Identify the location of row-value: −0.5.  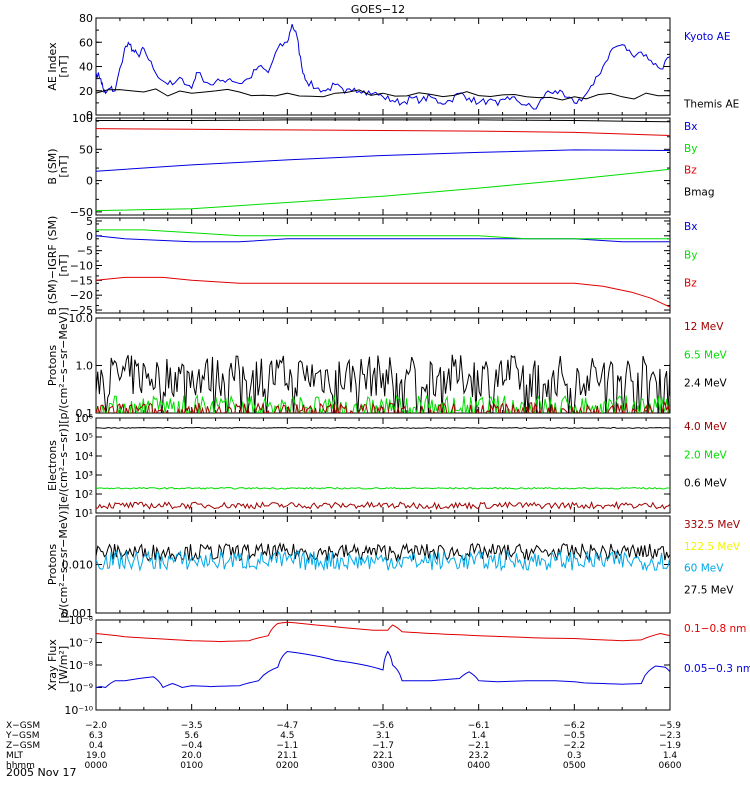
(574, 736).